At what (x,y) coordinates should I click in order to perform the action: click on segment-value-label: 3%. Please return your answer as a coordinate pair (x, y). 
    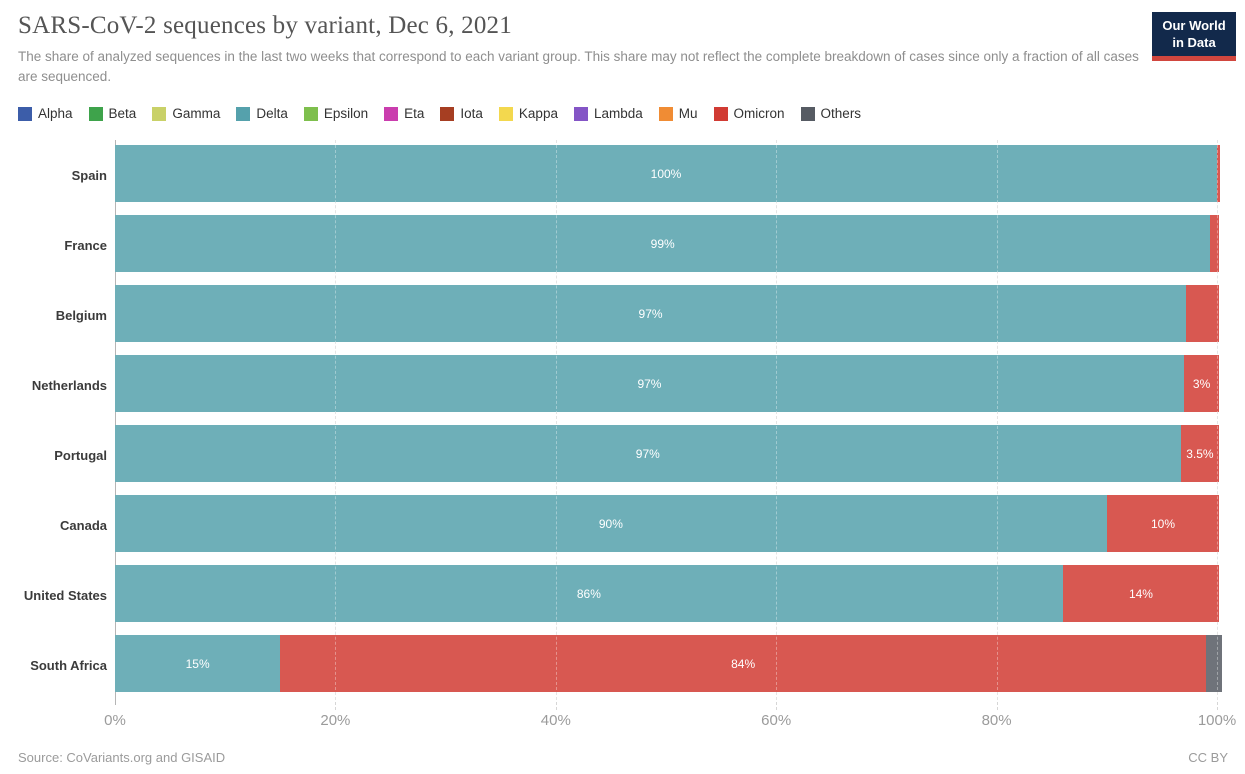
    Looking at the image, I should click on (1201, 383).